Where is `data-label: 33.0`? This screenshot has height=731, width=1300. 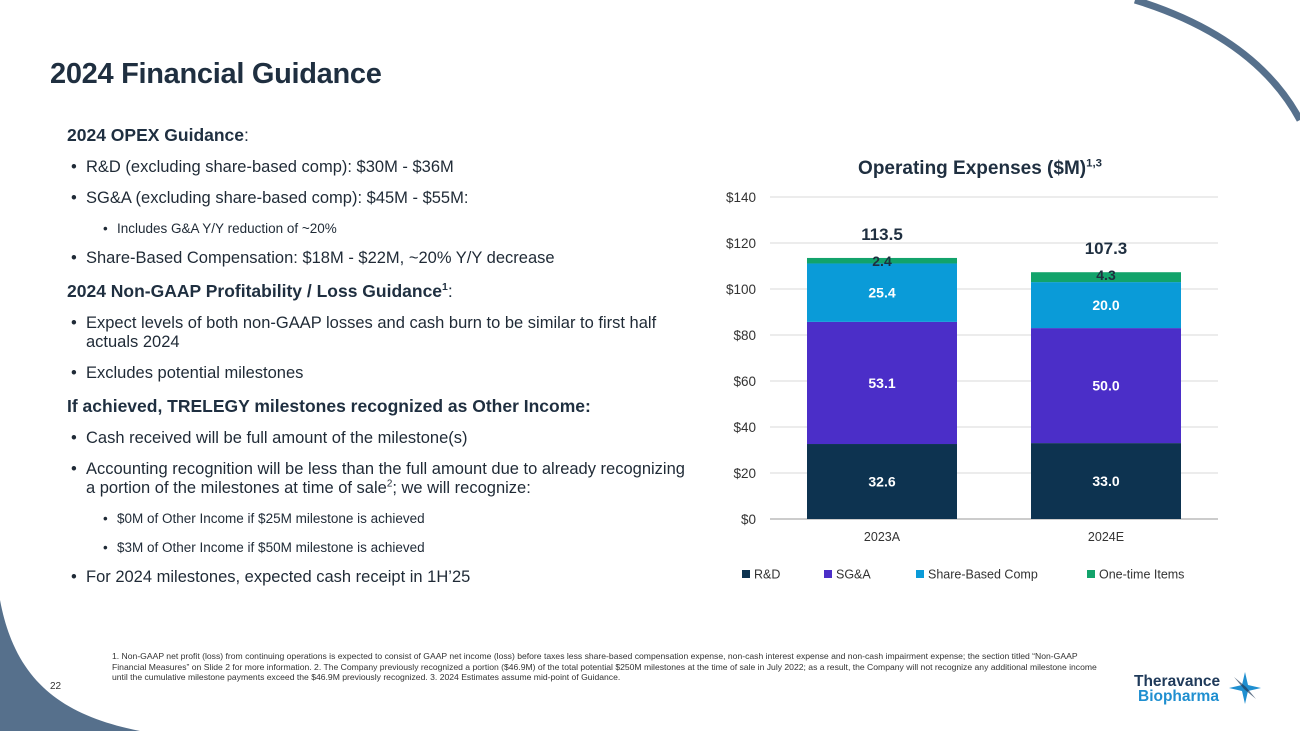
data-label: 33.0 is located at coordinates (1105, 481).